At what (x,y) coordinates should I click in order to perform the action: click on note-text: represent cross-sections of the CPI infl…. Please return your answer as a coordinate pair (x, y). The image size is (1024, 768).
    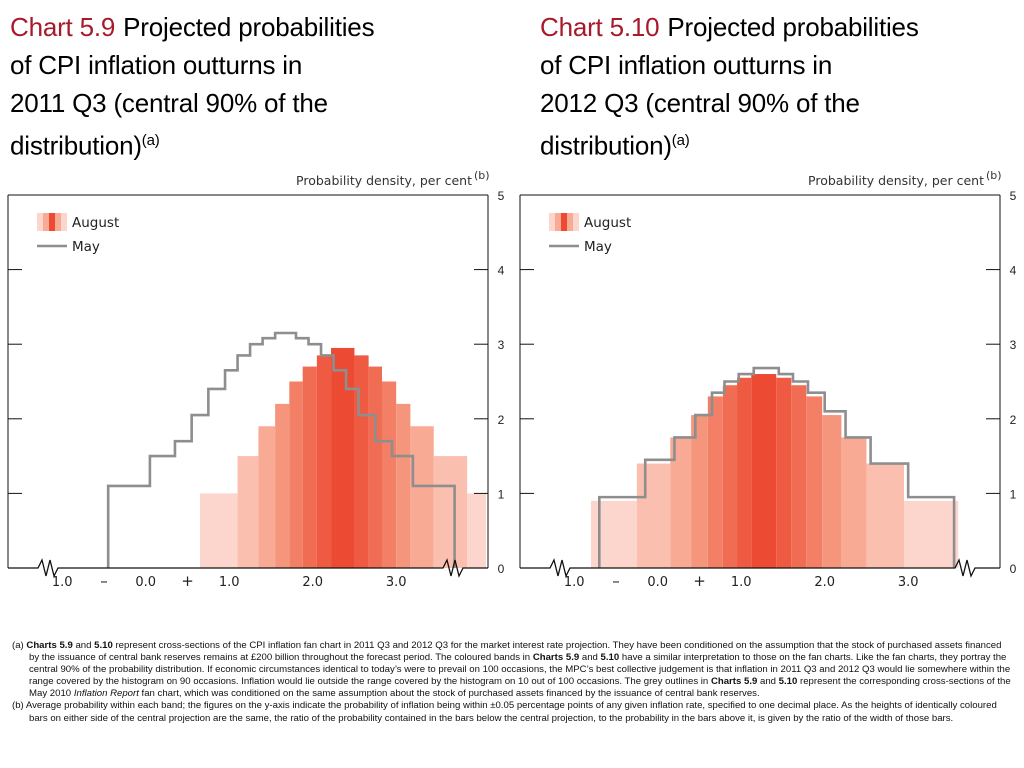
    Looking at the image, I should click on (515, 652).